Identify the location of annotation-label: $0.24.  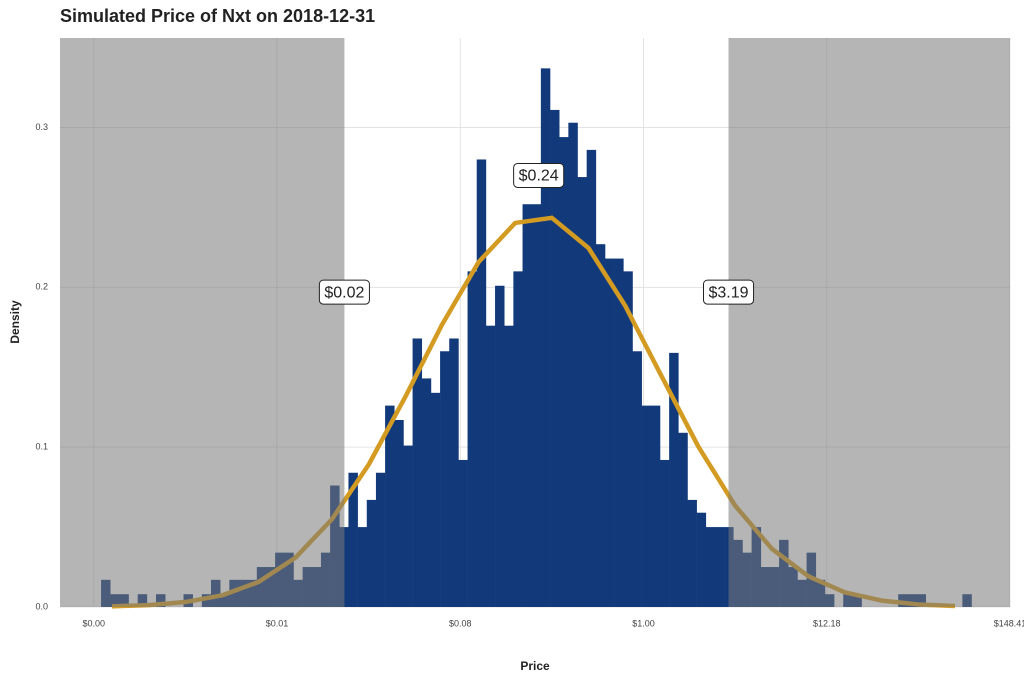
(539, 176).